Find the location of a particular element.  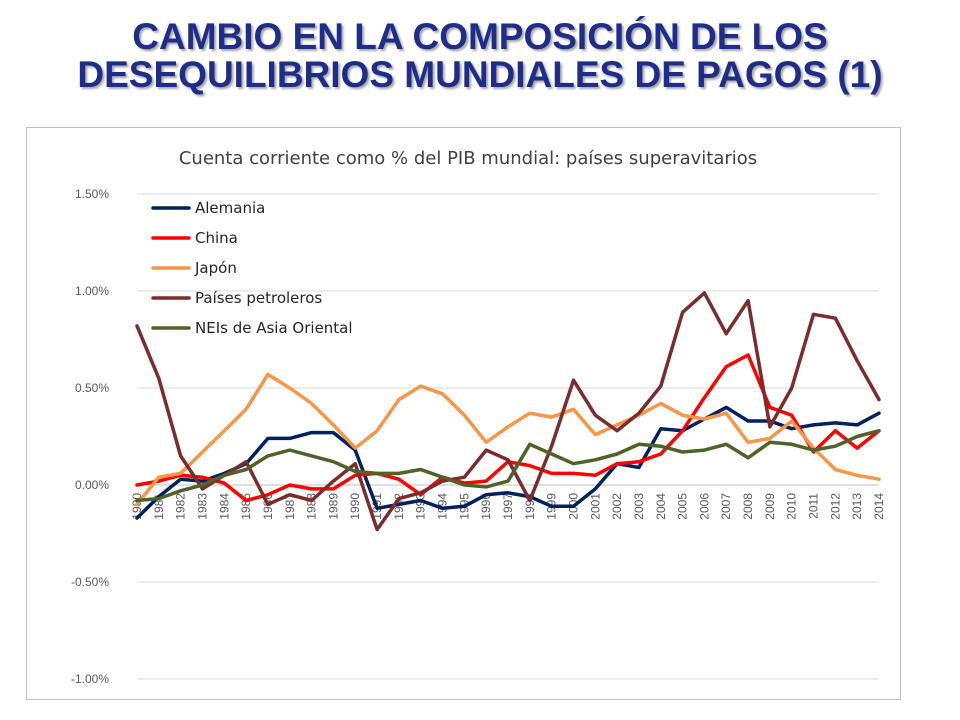

legend-label: Japón is located at coordinates (215, 268).